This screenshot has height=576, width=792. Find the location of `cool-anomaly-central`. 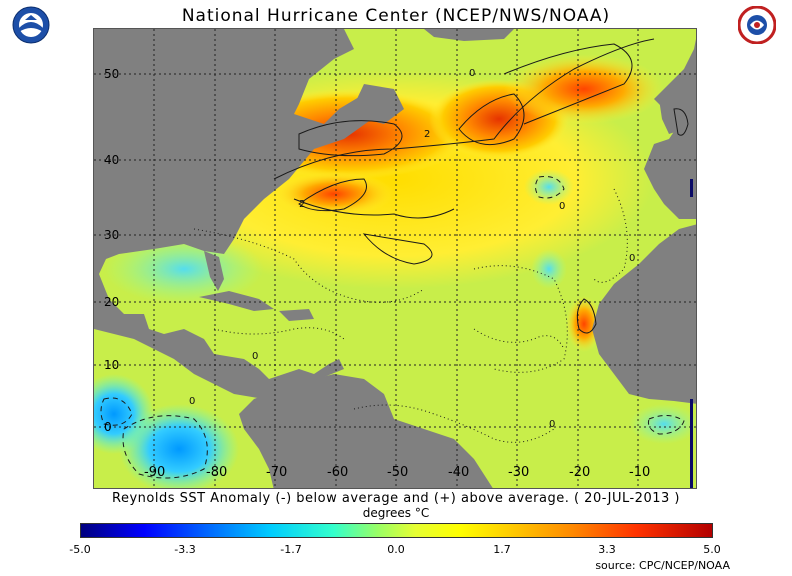

cool-anomaly-central is located at coordinates (549, 269).